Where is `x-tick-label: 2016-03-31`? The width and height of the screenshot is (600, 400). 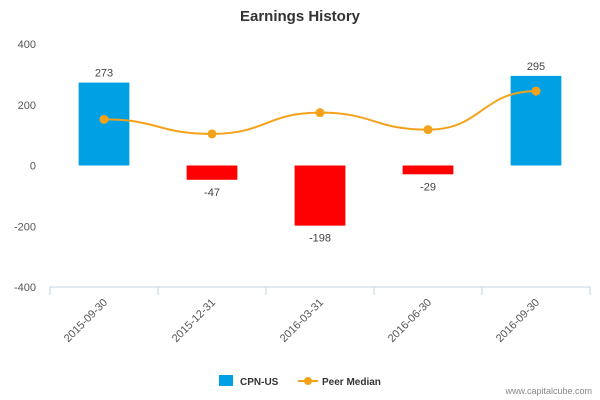
x-tick-label: 2016-03-31 is located at coordinates (302, 321).